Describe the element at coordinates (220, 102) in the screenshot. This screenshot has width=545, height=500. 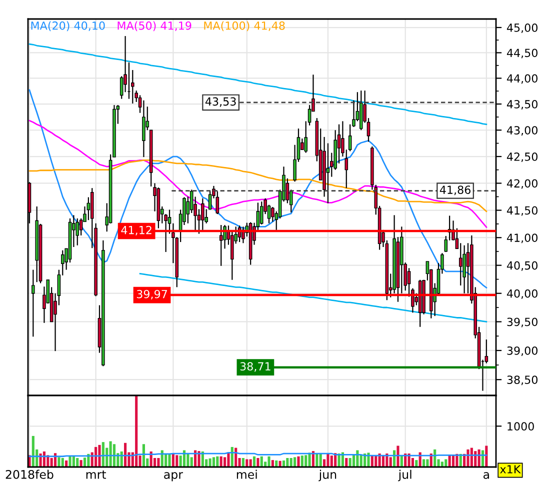
I see `ref-line-label: 43,53` at that location.